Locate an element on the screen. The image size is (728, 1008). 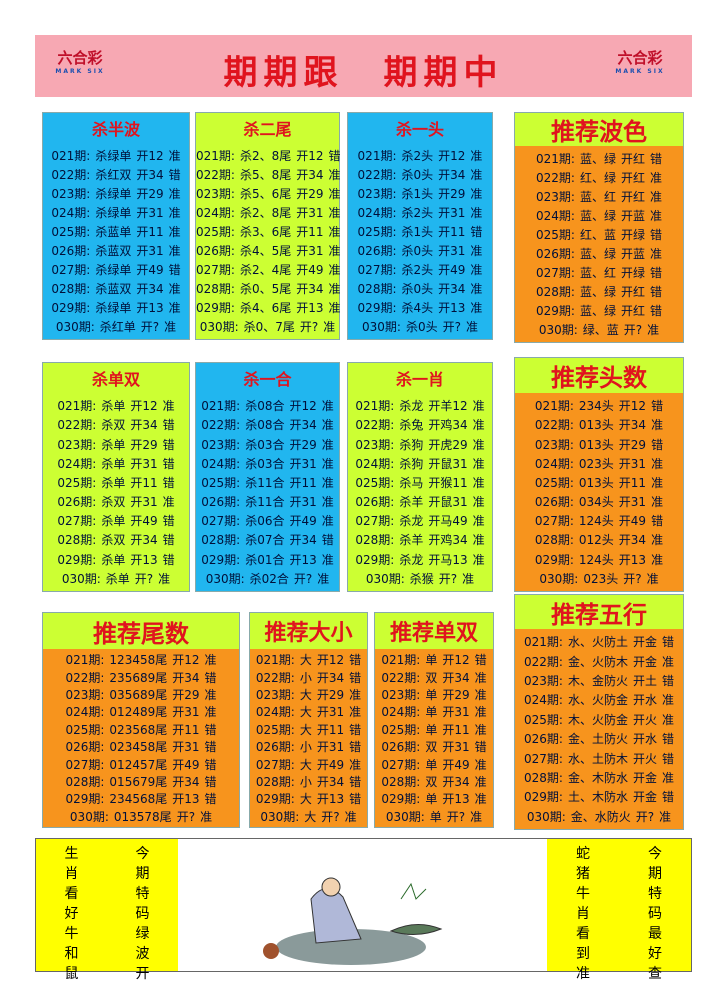
pick: 杀马 is located at coordinates (411, 482).